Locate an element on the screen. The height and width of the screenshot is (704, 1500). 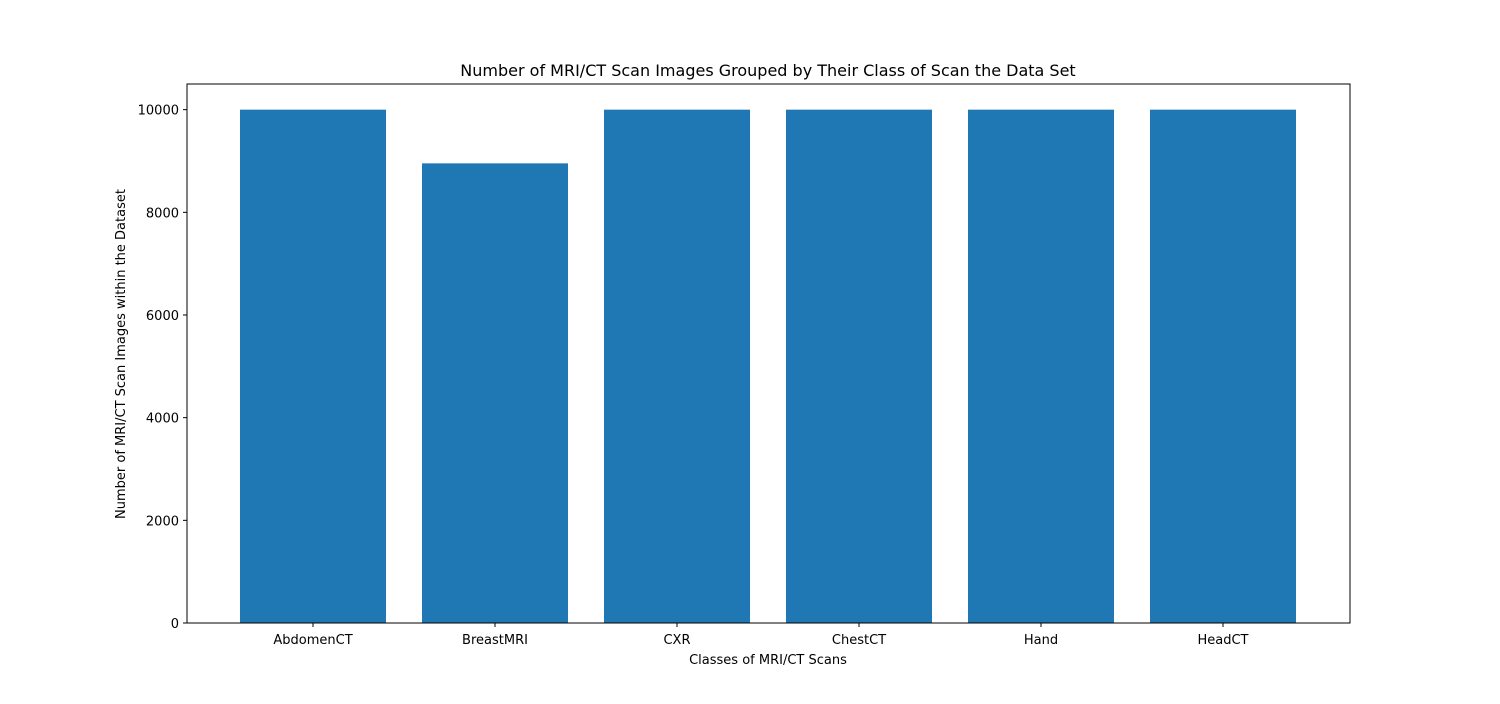
bar-hand is located at coordinates (1041, 366).